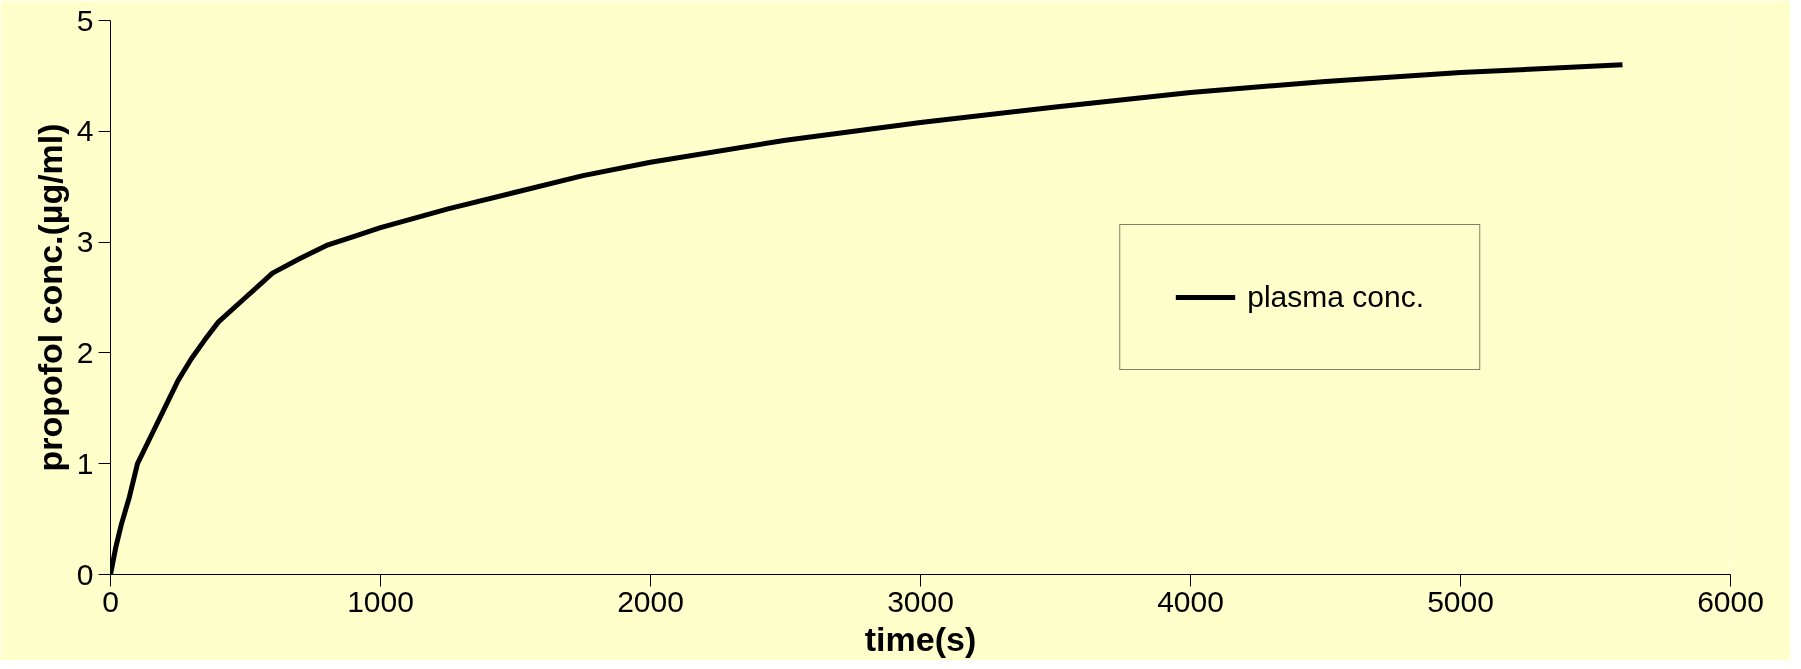 The image size is (1801, 669). I want to click on y-tick-label: 1, so click(85, 463).